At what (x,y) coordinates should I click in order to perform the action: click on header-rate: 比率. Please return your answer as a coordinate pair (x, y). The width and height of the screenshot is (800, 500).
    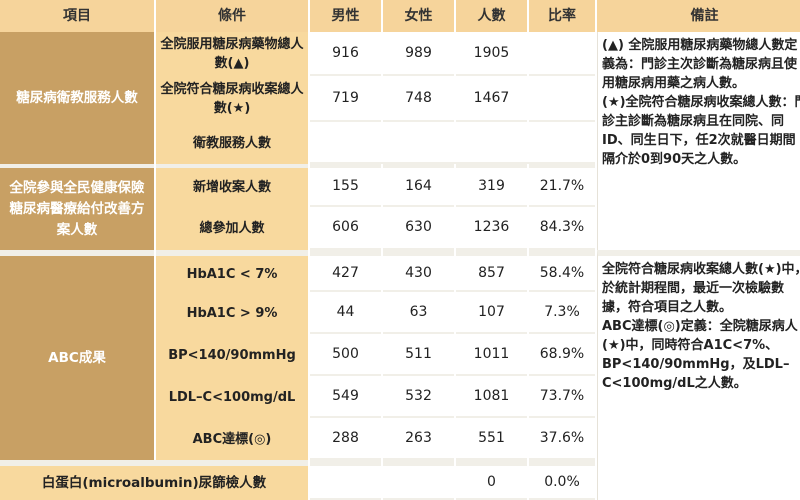
    Looking at the image, I should click on (562, 16).